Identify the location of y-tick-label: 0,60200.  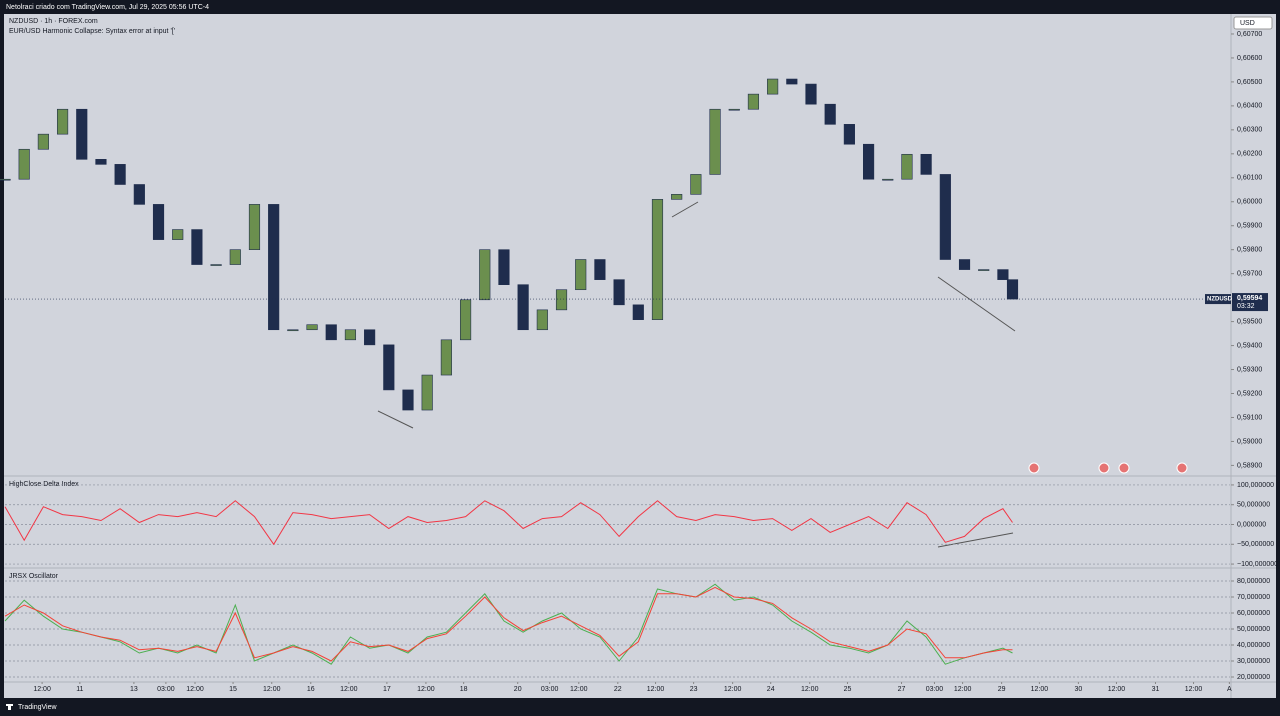
(1249, 154).